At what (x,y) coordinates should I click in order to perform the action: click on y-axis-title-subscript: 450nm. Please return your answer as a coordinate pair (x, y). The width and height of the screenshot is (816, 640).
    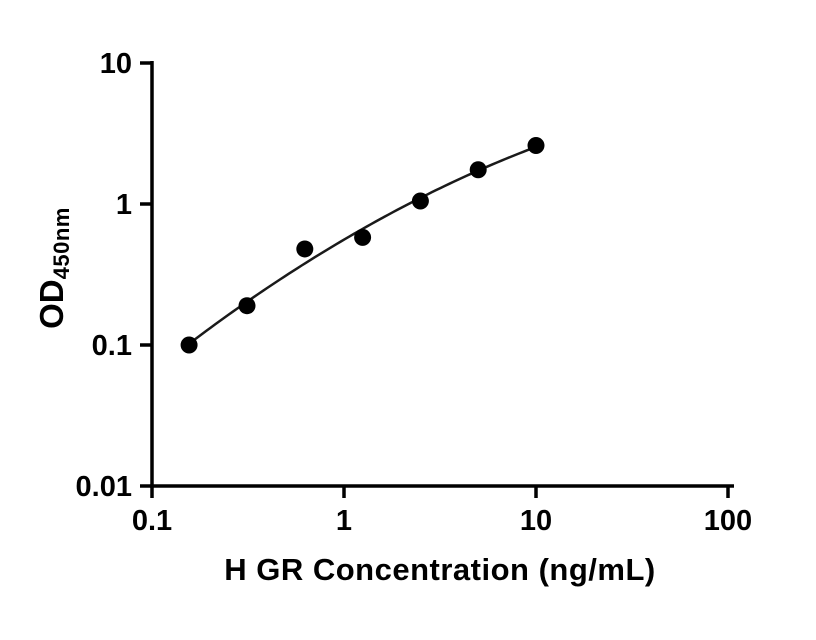
    Looking at the image, I should click on (61, 243).